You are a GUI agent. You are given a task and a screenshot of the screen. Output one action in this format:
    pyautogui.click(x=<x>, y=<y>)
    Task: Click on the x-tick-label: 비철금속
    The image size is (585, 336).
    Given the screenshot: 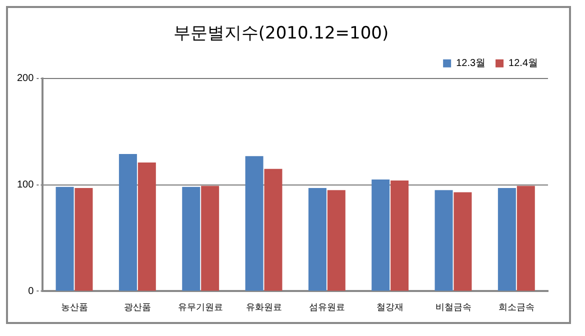 What is the action you would take?
    pyautogui.click(x=453, y=307)
    